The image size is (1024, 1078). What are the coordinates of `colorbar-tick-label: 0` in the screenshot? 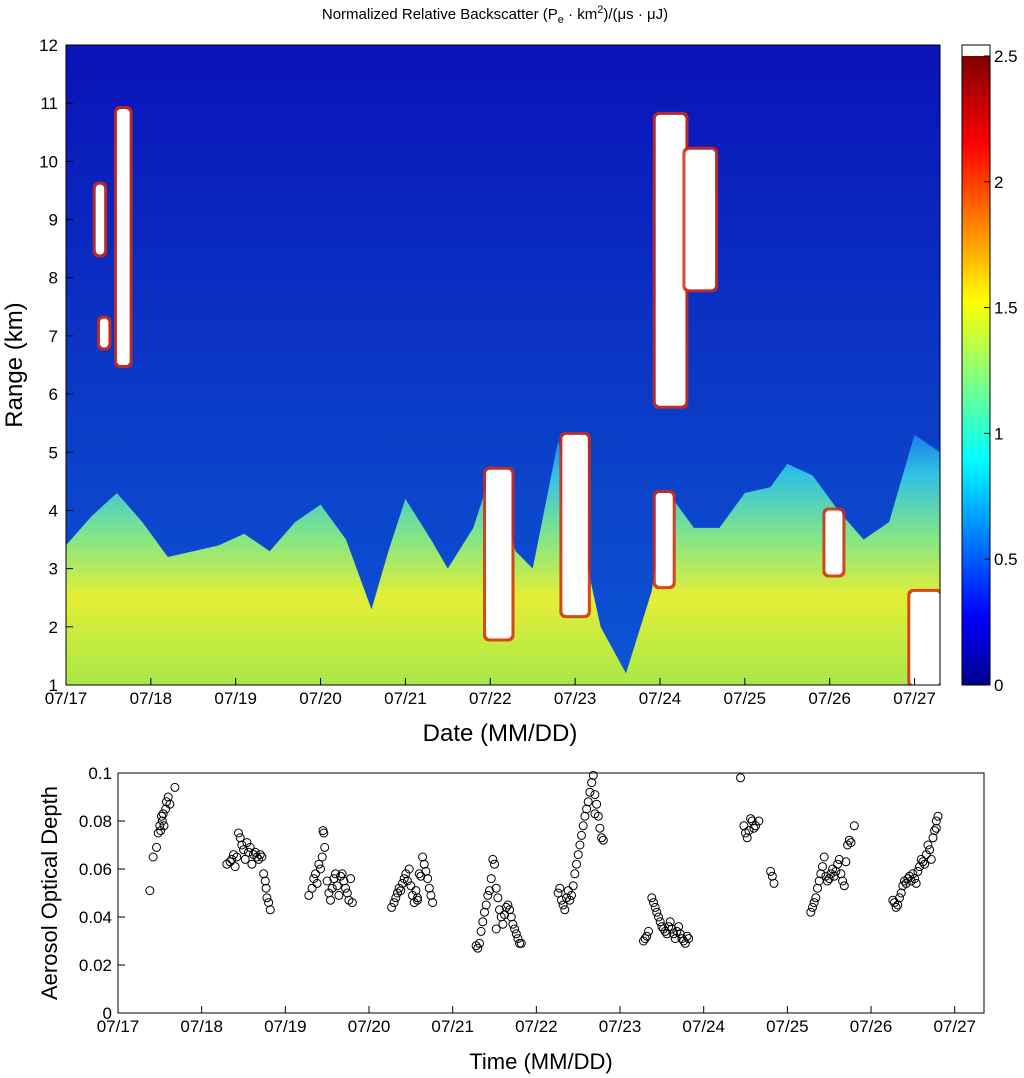 It's located at (998, 685).